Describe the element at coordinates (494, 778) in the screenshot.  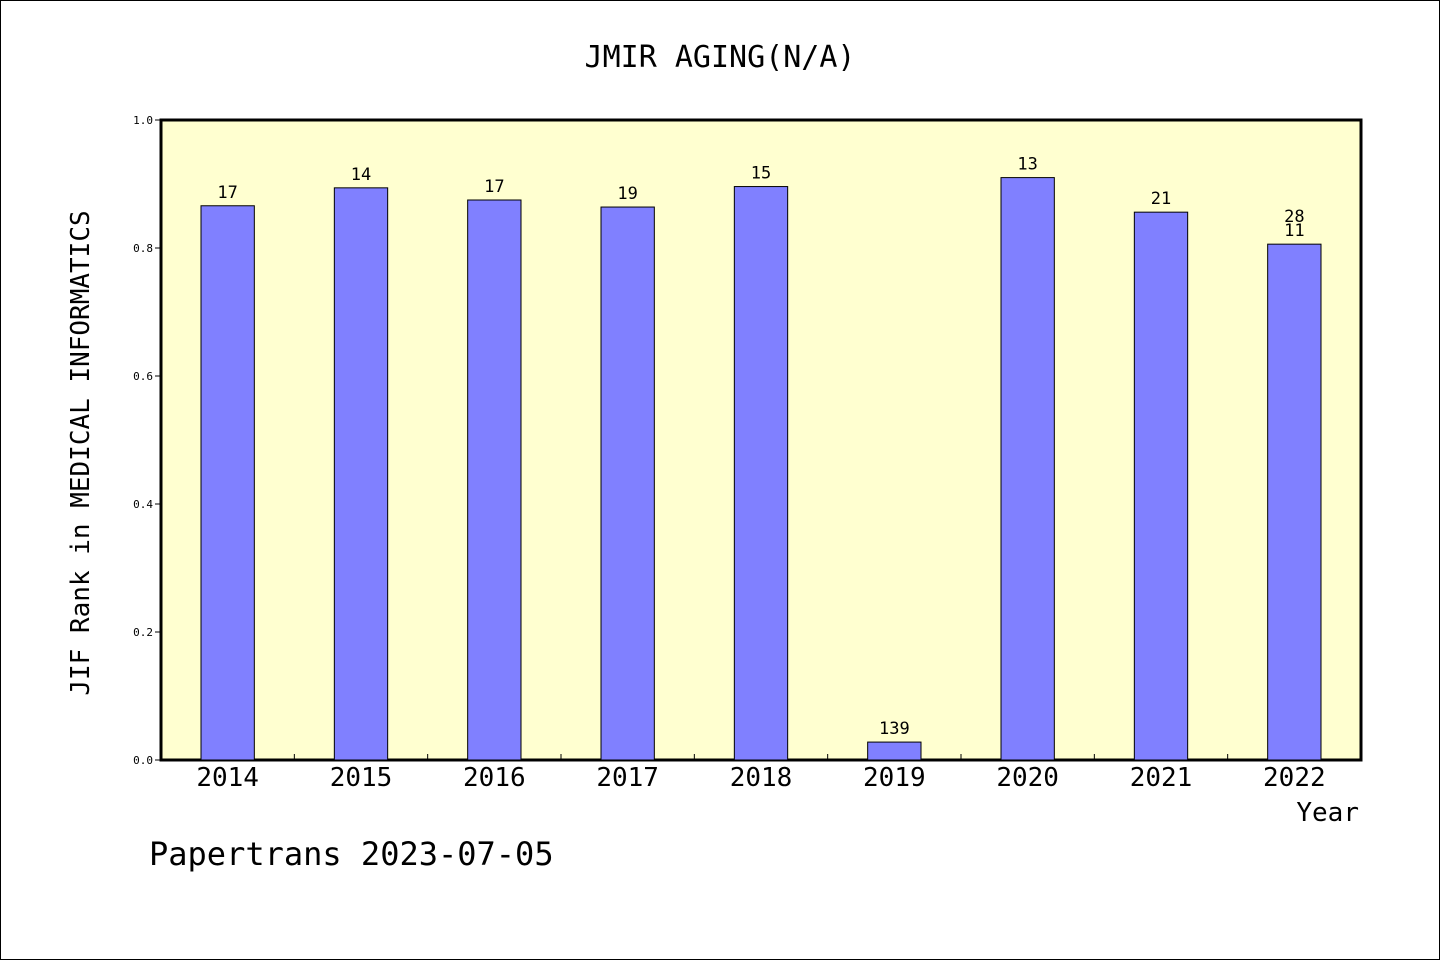
I see `x-tick-label: 2016` at that location.